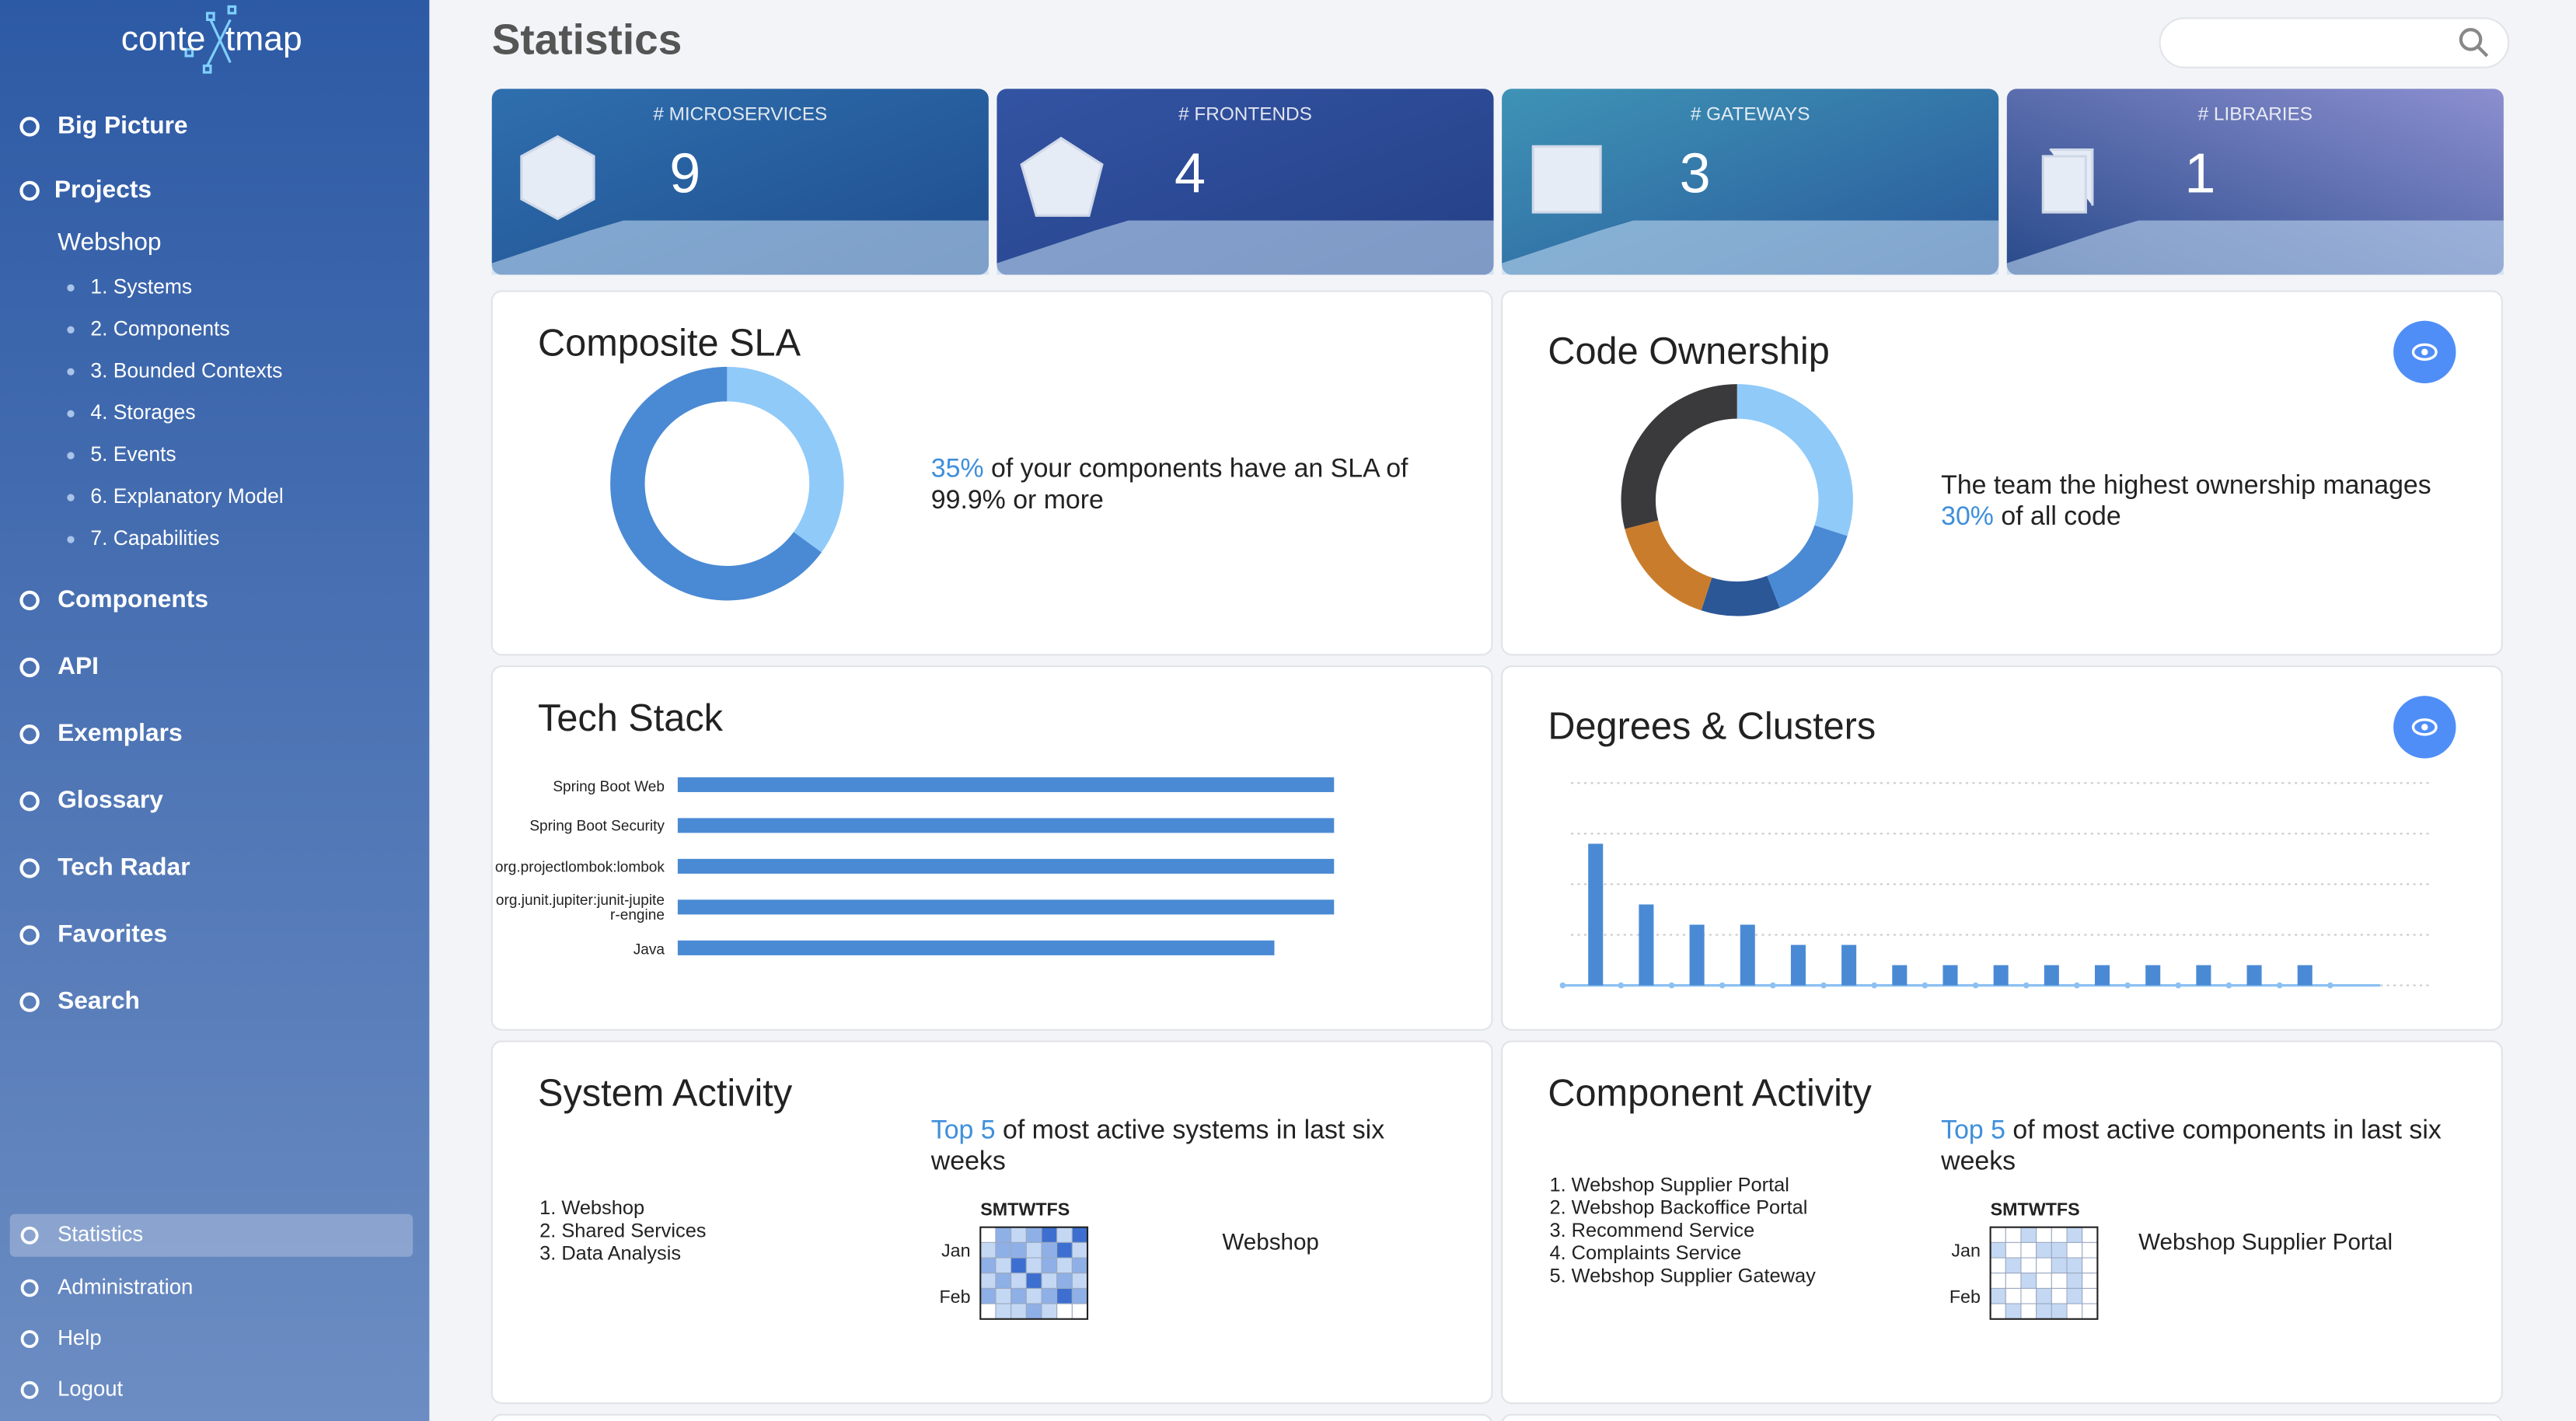  I want to click on nav-step: 7. Capabilities, so click(155, 538).